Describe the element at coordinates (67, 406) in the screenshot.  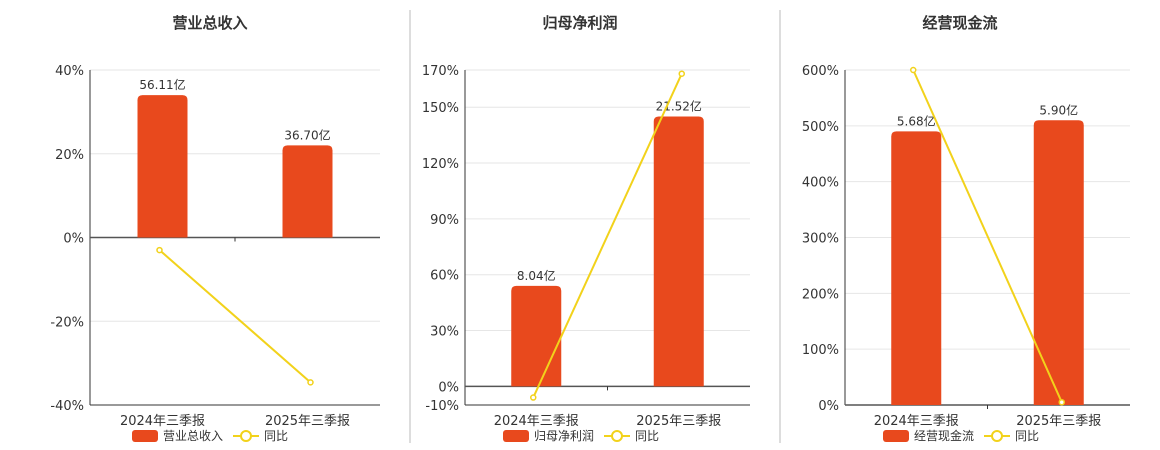
I see `y-tick-label: -40%` at that location.